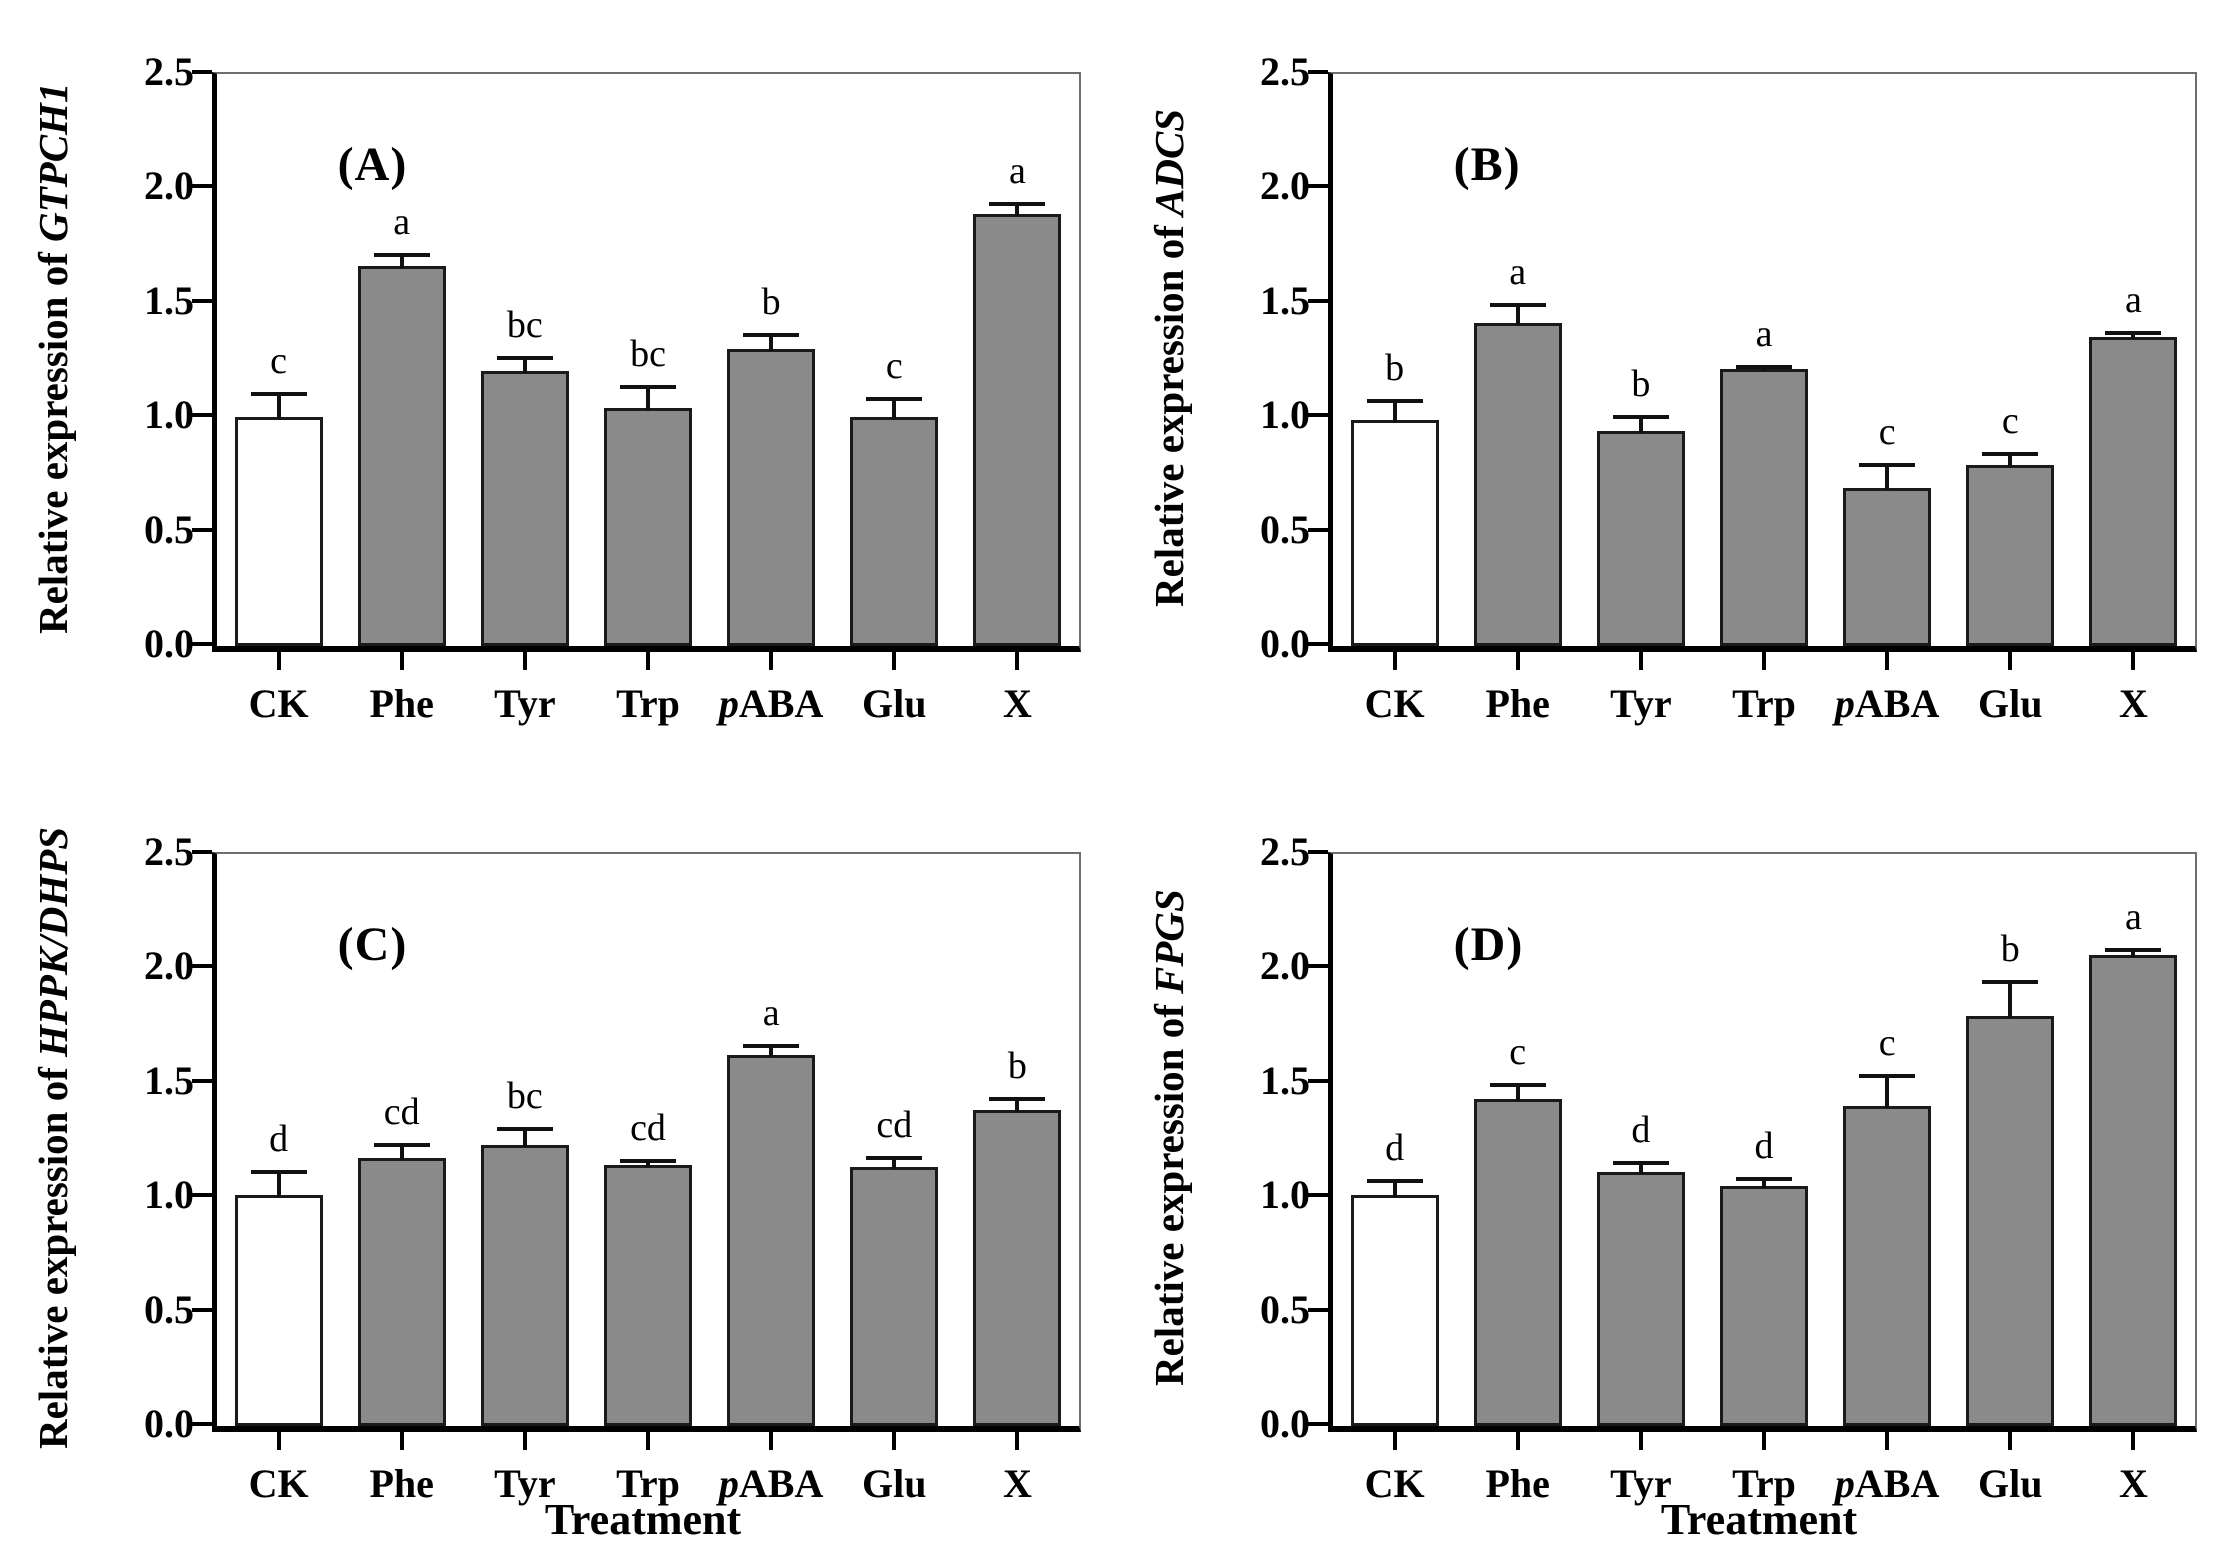 This screenshot has width=2232, height=1565. I want to click on sig-letter-tyr: bc, so click(524, 324).